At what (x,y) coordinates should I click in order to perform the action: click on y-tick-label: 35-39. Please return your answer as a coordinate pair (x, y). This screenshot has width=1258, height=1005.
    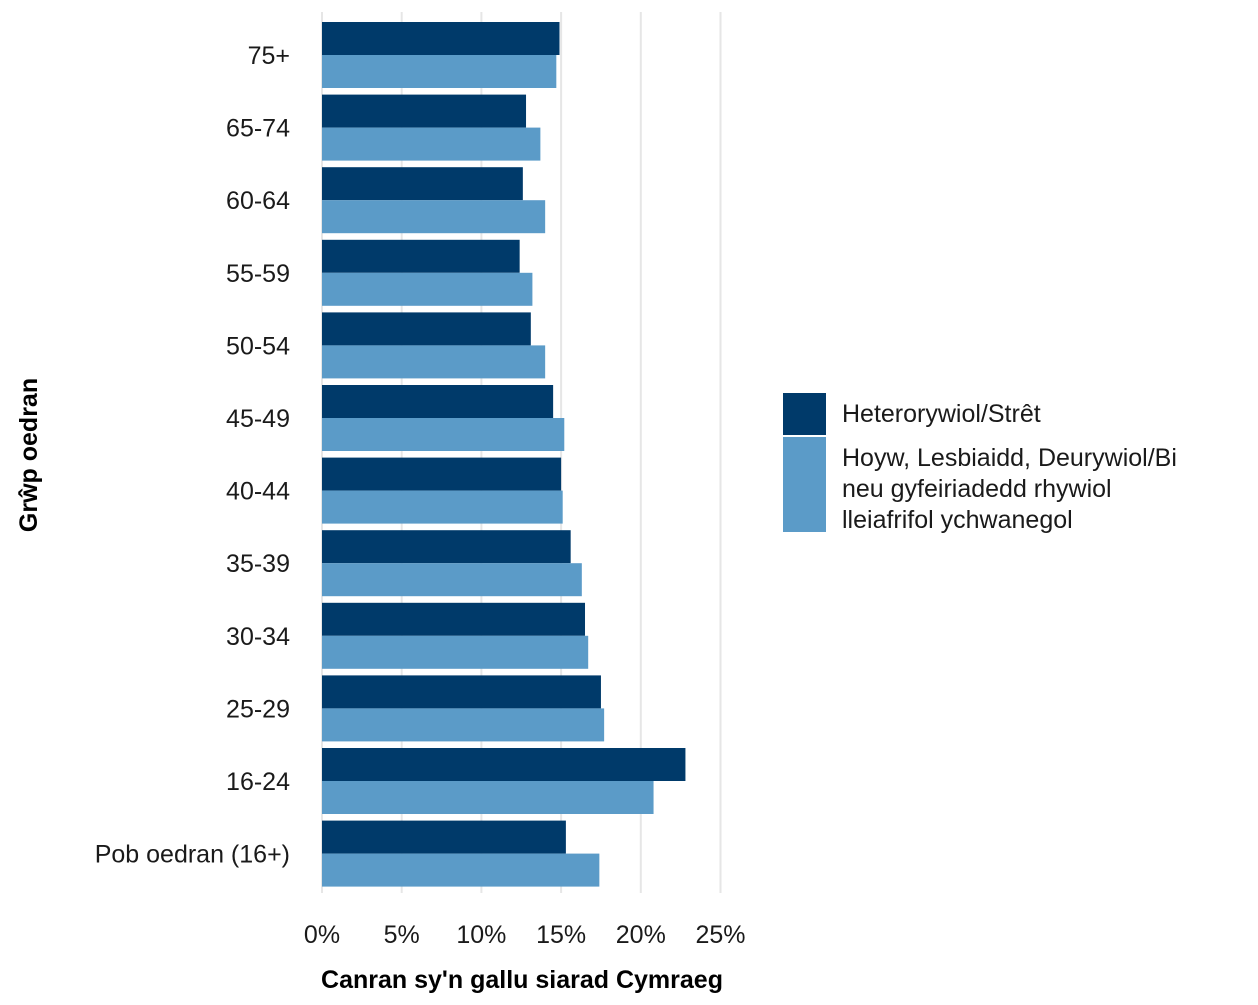
    Looking at the image, I should click on (258, 564).